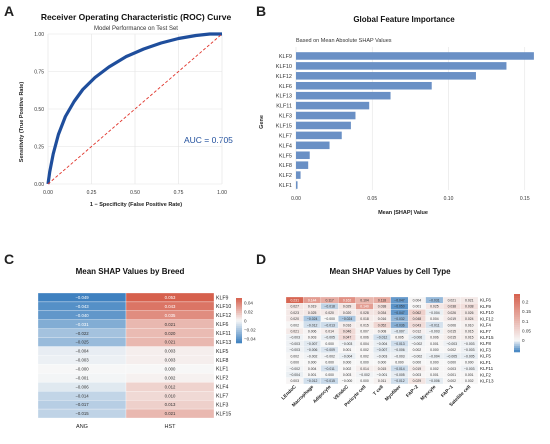 The image size is (550, 444). What do you see at coordinates (130, 271) in the screenshot?
I see `breed-title: Mean SHAP Values by Breed` at bounding box center [130, 271].